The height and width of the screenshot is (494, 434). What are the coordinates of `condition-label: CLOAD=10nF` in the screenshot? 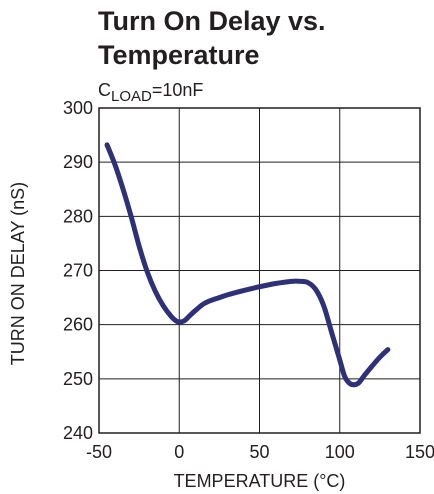 It's located at (150, 92).